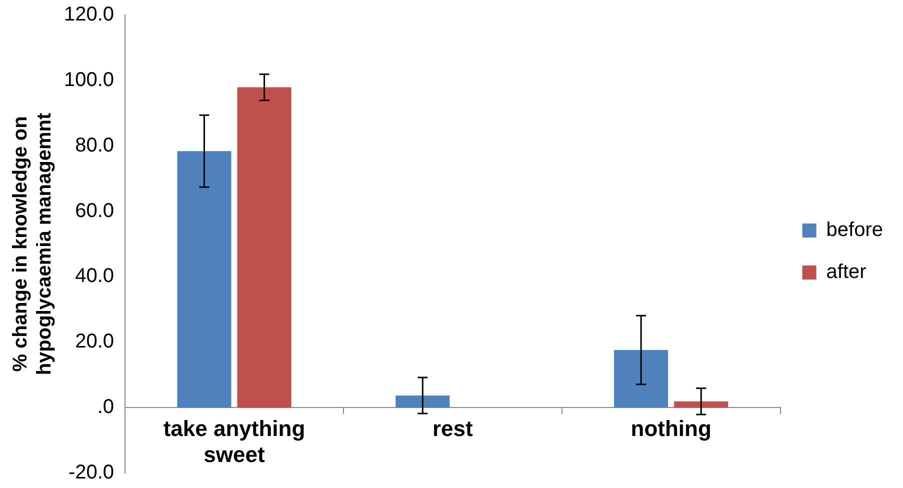  I want to click on x-tick-label: rest, so click(453, 428).